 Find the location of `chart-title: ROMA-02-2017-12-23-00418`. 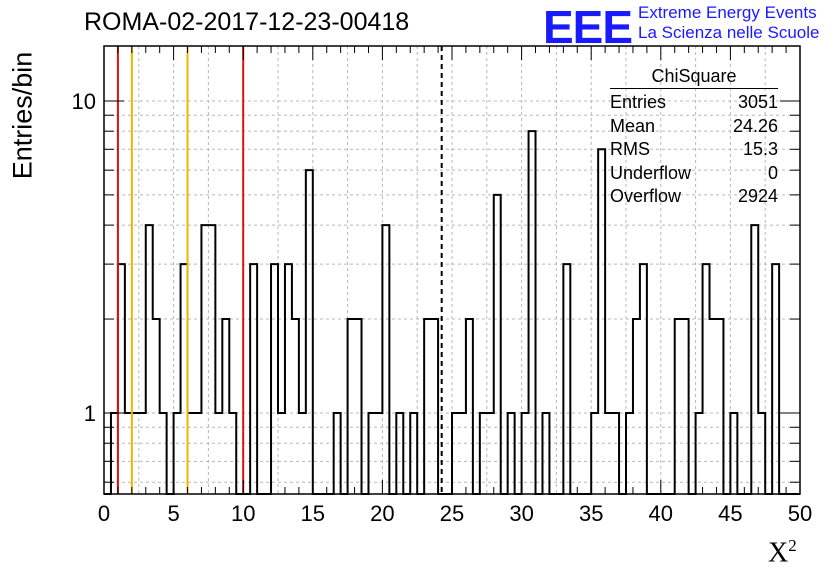

chart-title: ROMA-02-2017-12-23-00418 is located at coordinates (247, 22).